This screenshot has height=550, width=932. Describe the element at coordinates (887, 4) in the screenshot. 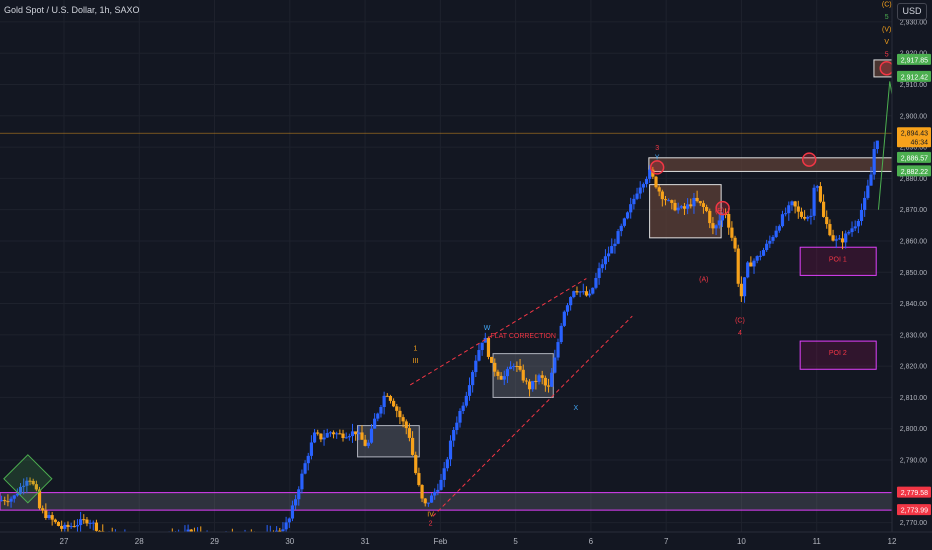

I see `wave-label: (C)` at that location.